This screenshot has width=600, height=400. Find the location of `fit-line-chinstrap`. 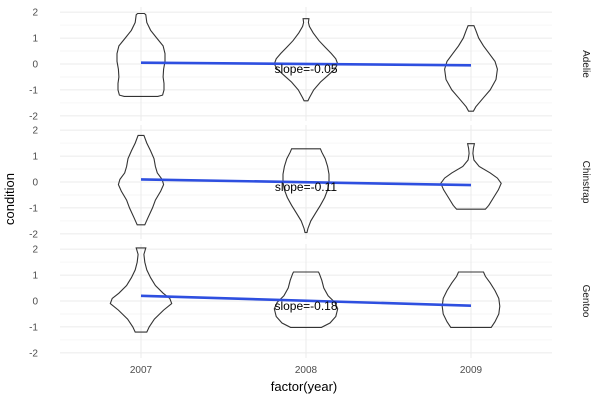

fit-line-chinstrap is located at coordinates (306, 182).